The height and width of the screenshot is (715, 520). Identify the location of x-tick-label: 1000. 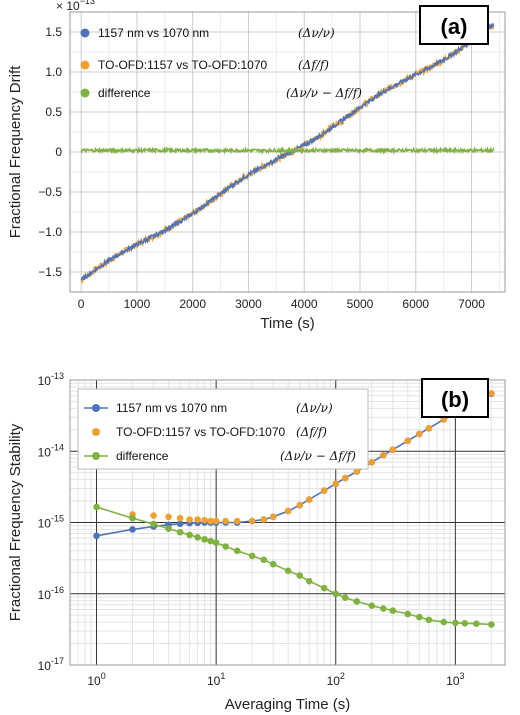
(137, 304).